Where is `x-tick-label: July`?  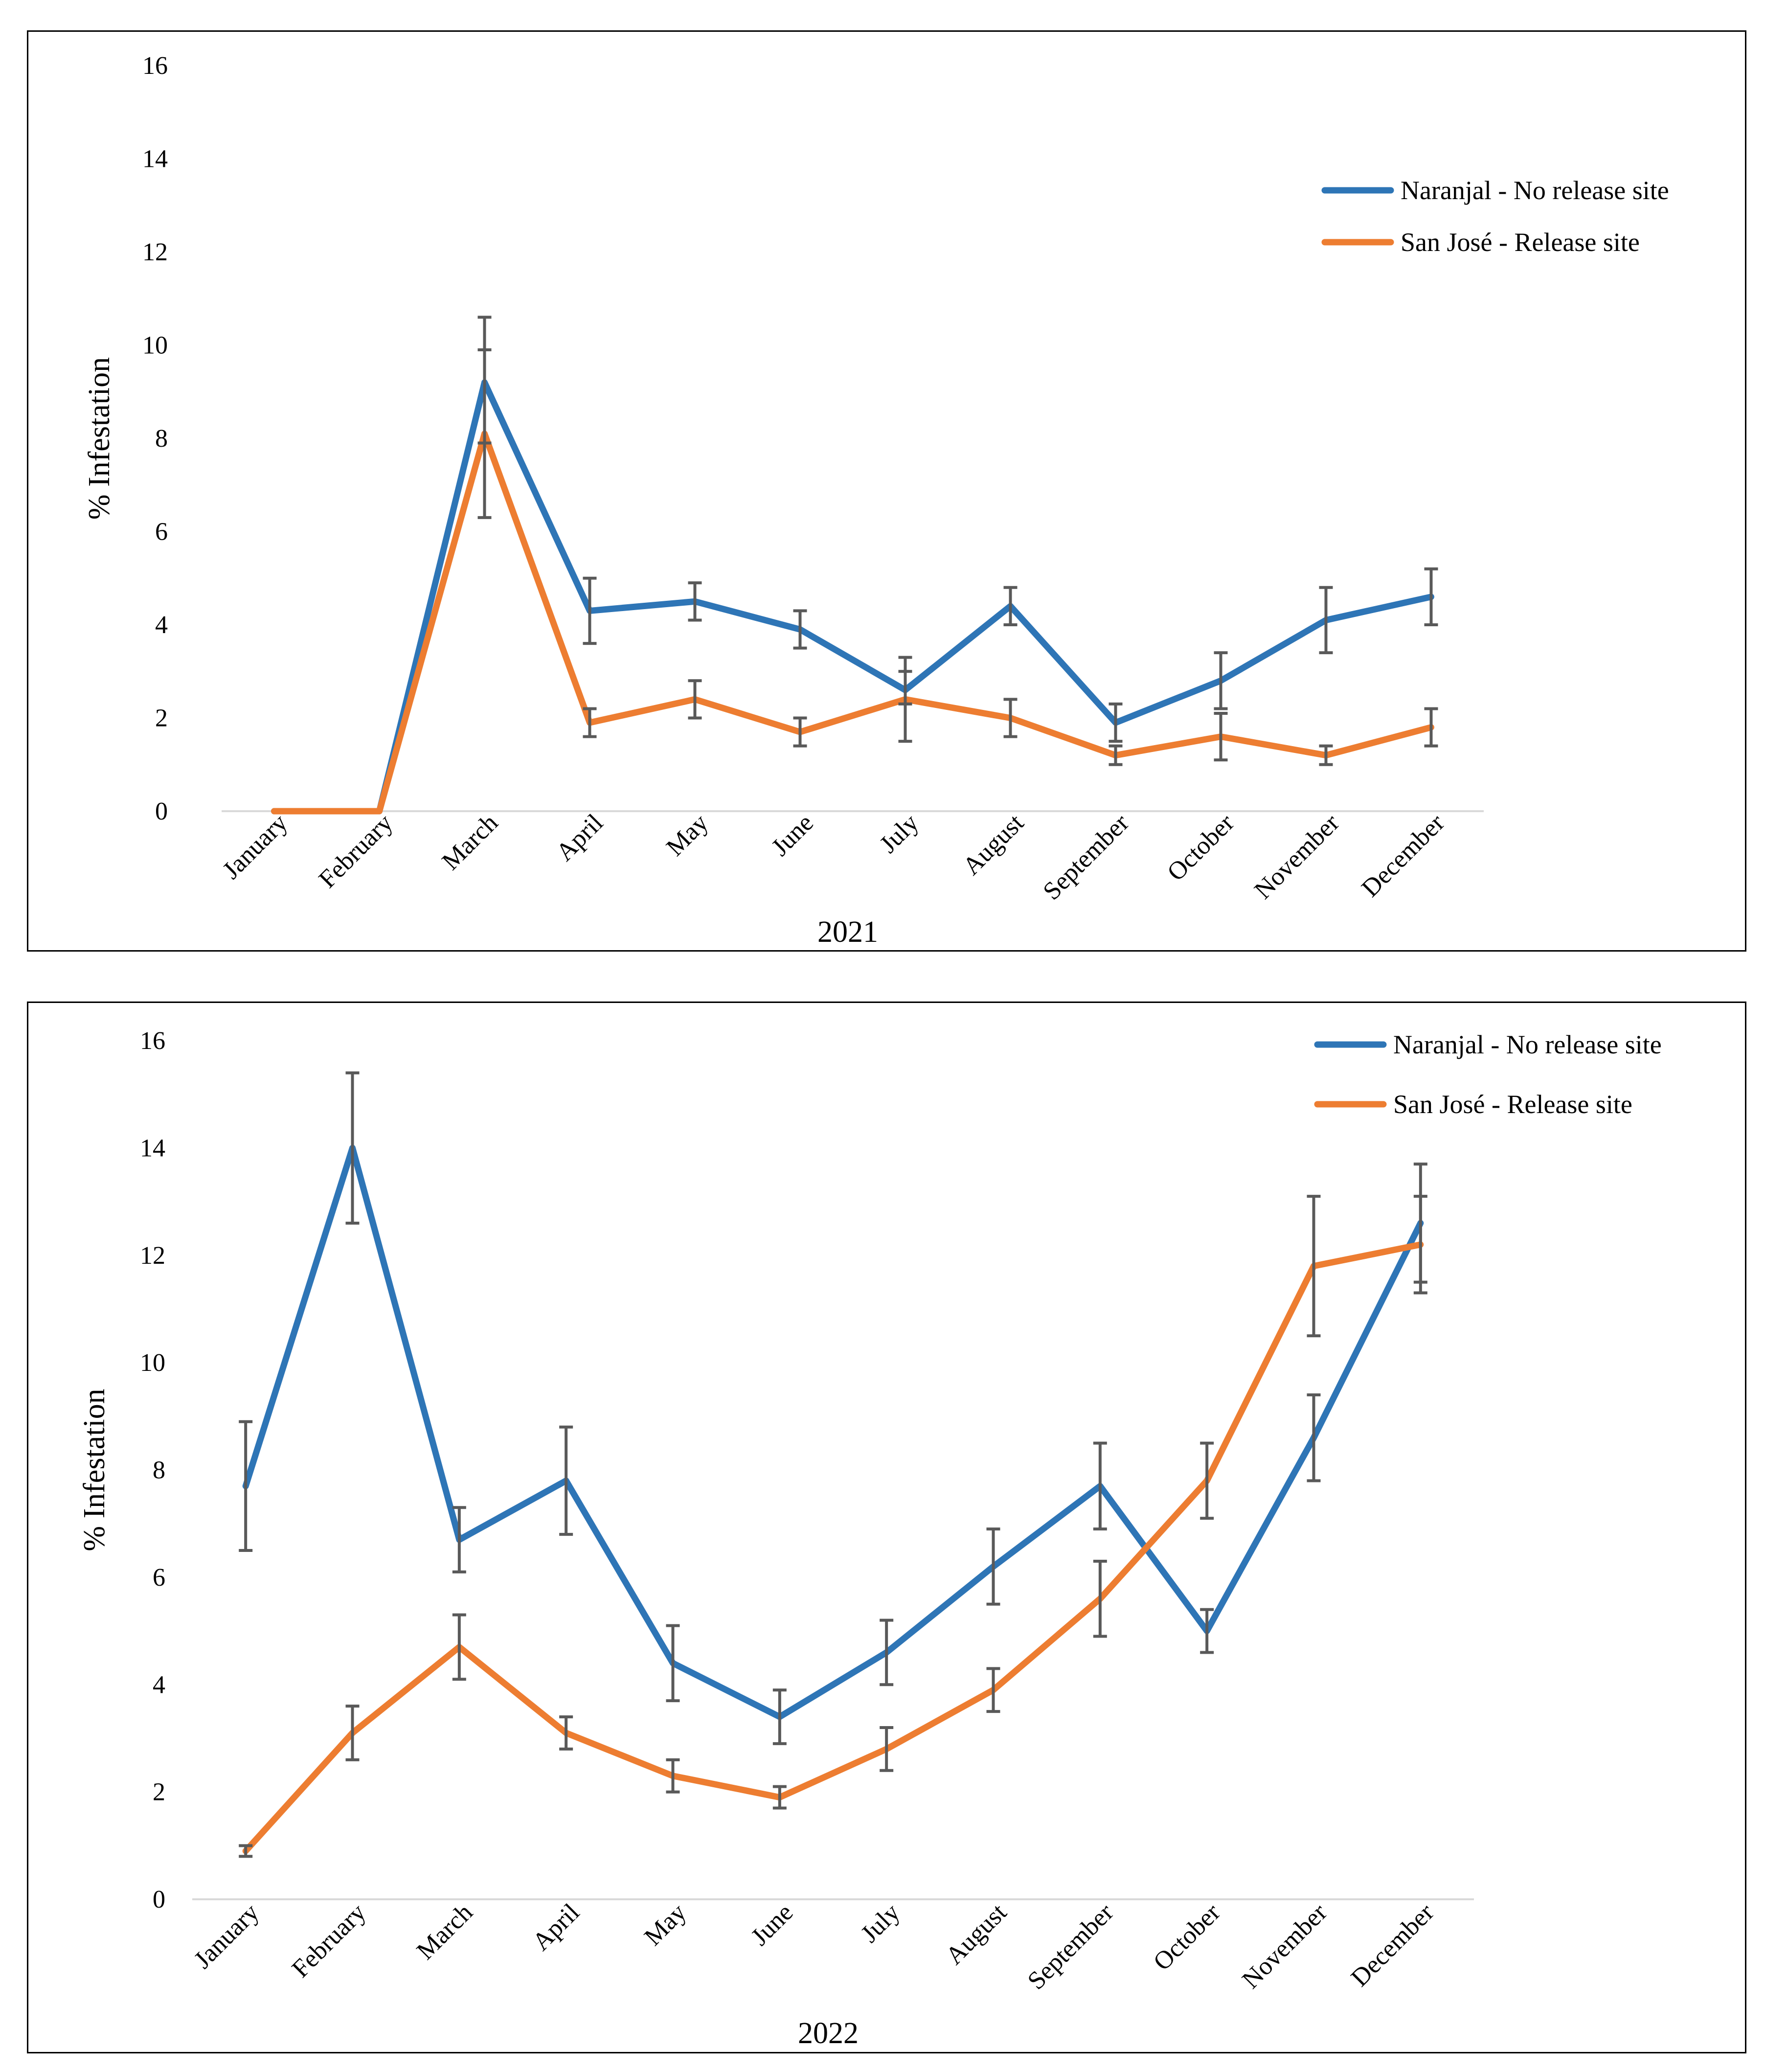
x-tick-label: July is located at coordinates (881, 1923).